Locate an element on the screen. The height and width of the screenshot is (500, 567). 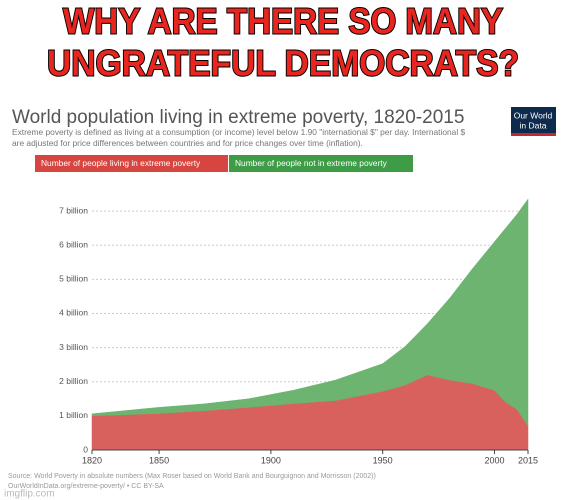
y-tick-label: 0 is located at coordinates (85, 449).